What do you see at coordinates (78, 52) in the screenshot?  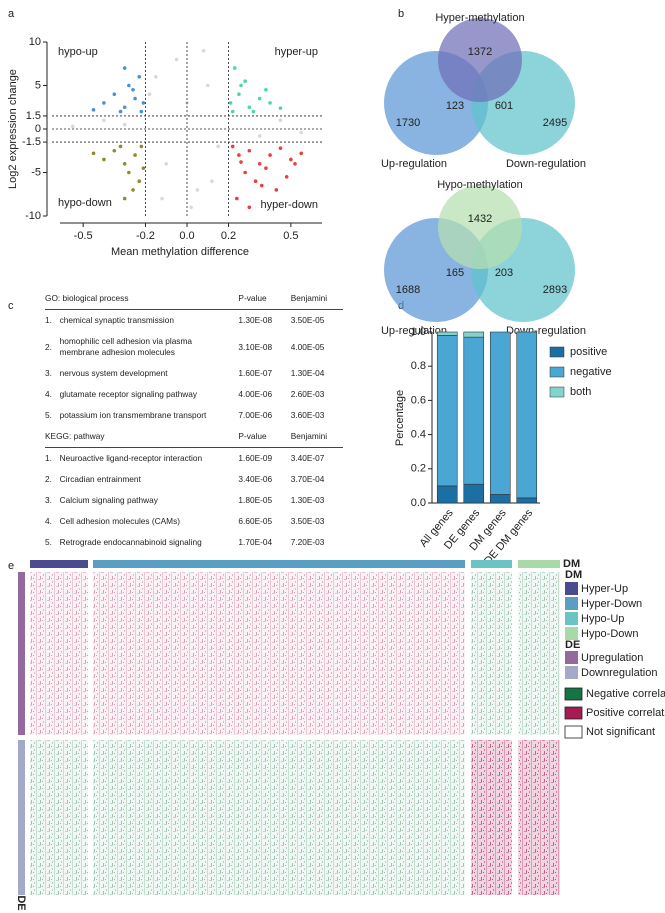 I see `quadrant-label: hypo-up` at bounding box center [78, 52].